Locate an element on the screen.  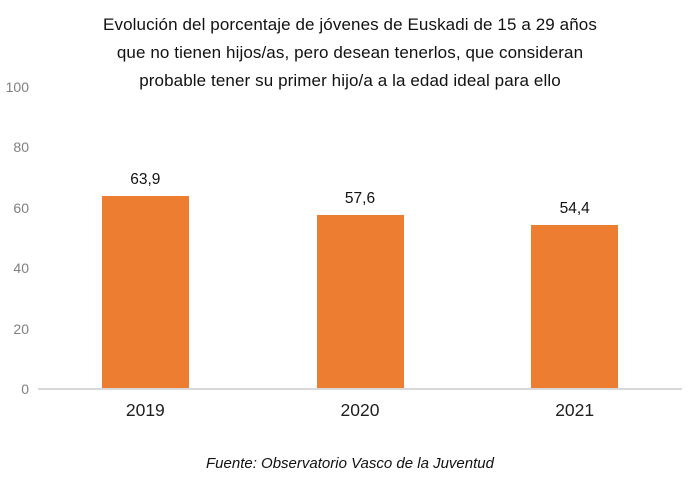
bar-value-label: 57,6 is located at coordinates (360, 199).